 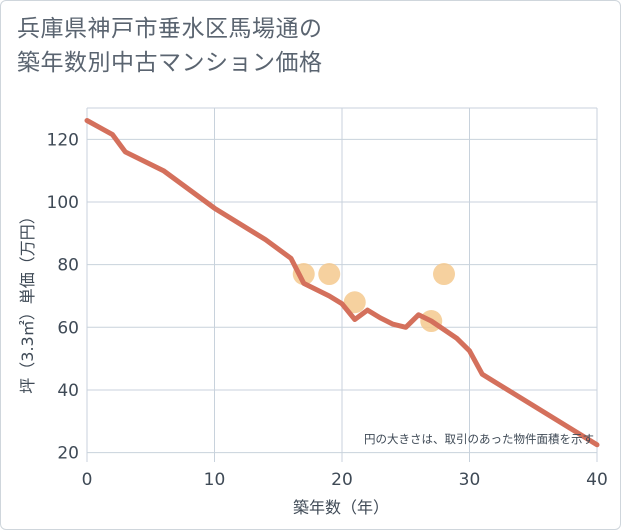 What do you see at coordinates (63, 203) in the screenshot?
I see `y-tick-label: 100` at bounding box center [63, 203].